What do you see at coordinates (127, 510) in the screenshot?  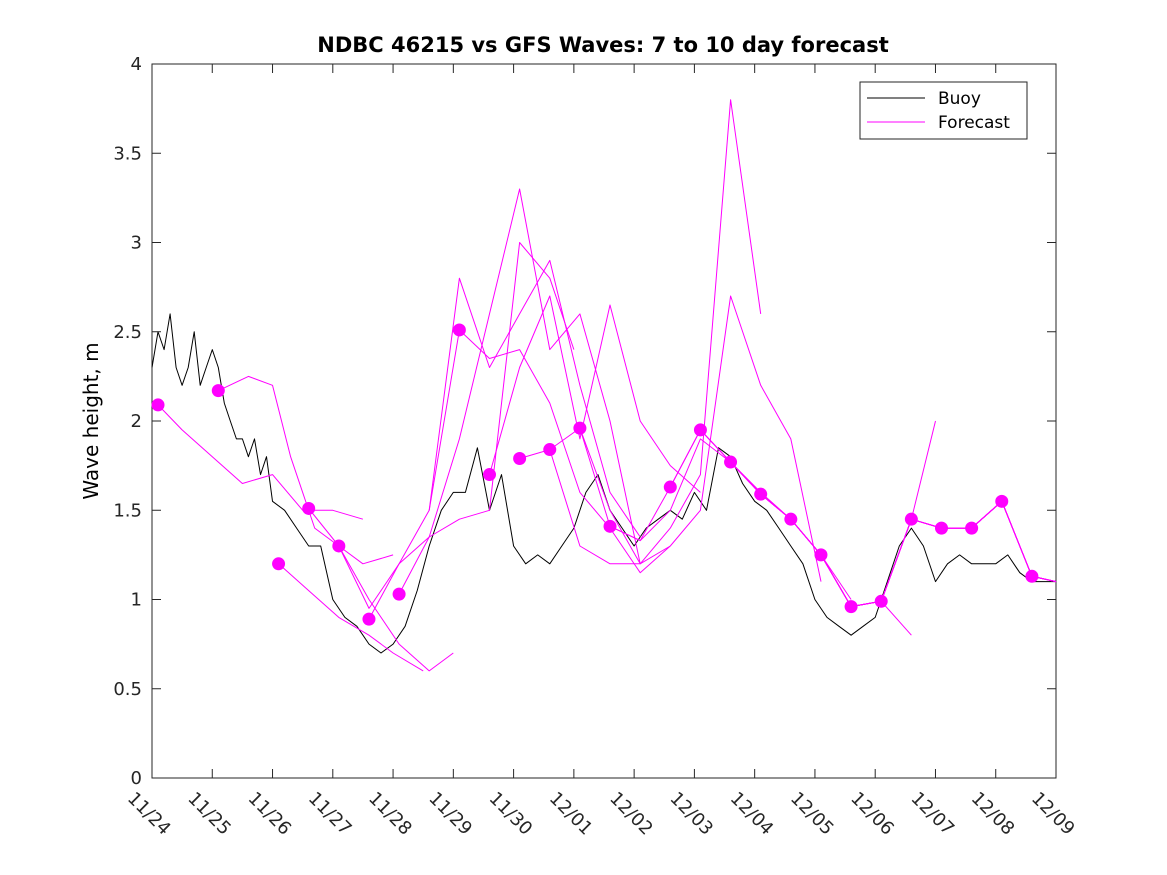 I see `y-tick-label: 1.5` at bounding box center [127, 510].